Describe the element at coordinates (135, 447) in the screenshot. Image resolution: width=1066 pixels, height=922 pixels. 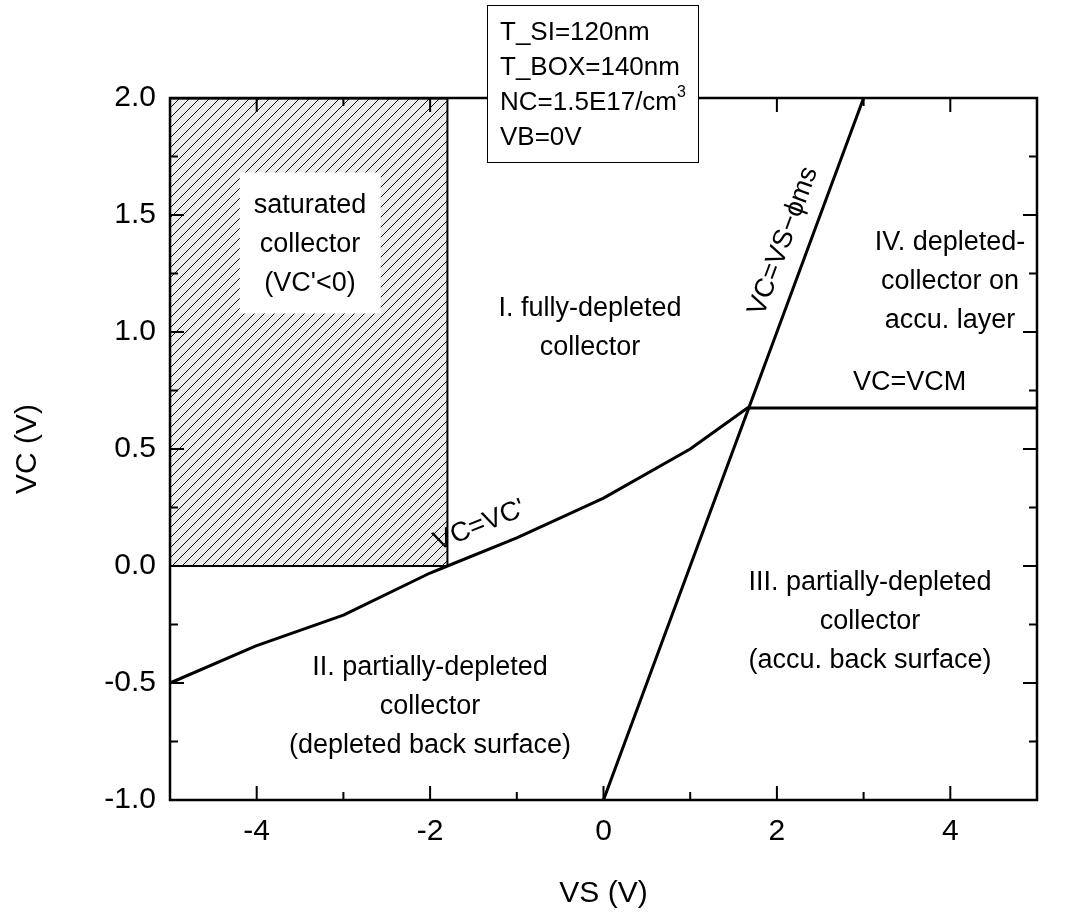
I see `y-tick-label: 0.5` at that location.